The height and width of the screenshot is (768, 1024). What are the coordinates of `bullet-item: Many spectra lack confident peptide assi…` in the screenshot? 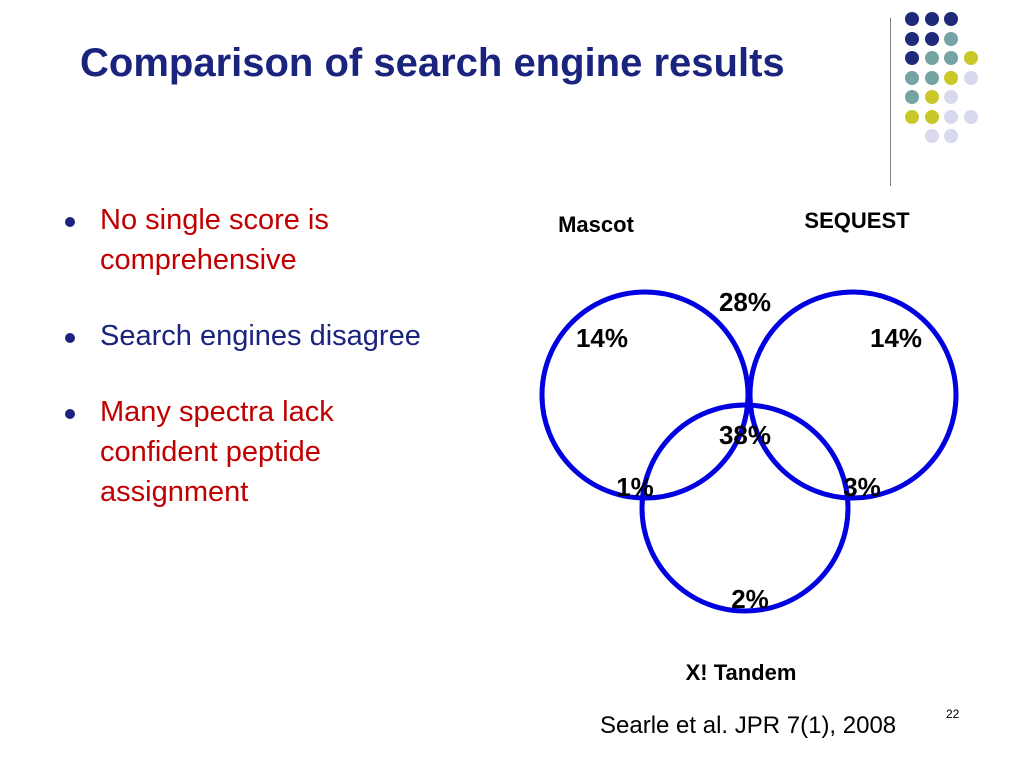 It's located at (250, 452).